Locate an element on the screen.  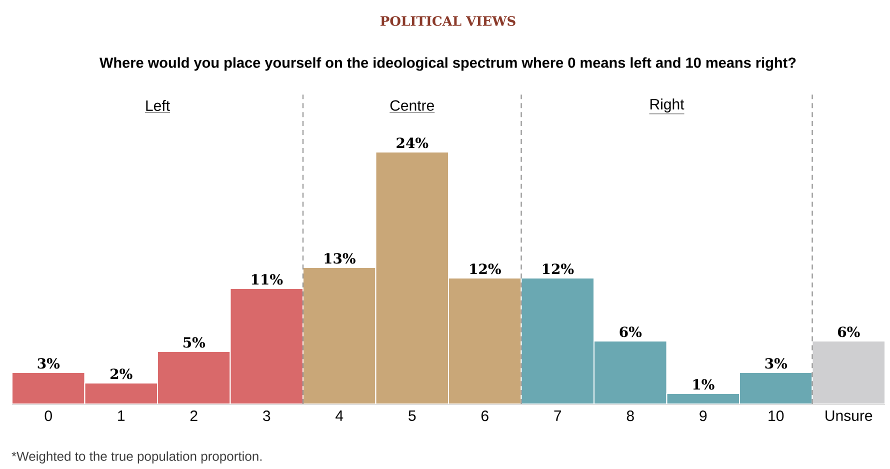
data-label: 1% is located at coordinates (703, 384).